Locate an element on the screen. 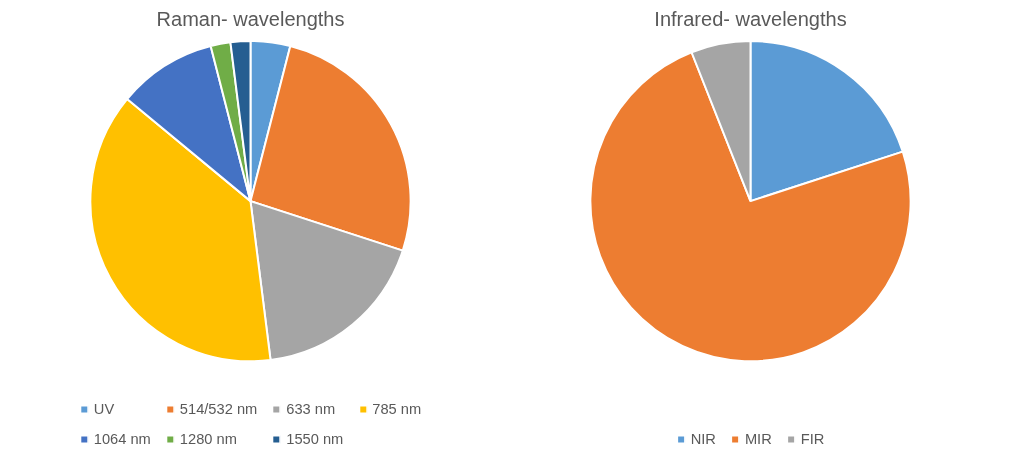 The width and height of the screenshot is (1011, 468). legend-label: MIR is located at coordinates (758, 439).